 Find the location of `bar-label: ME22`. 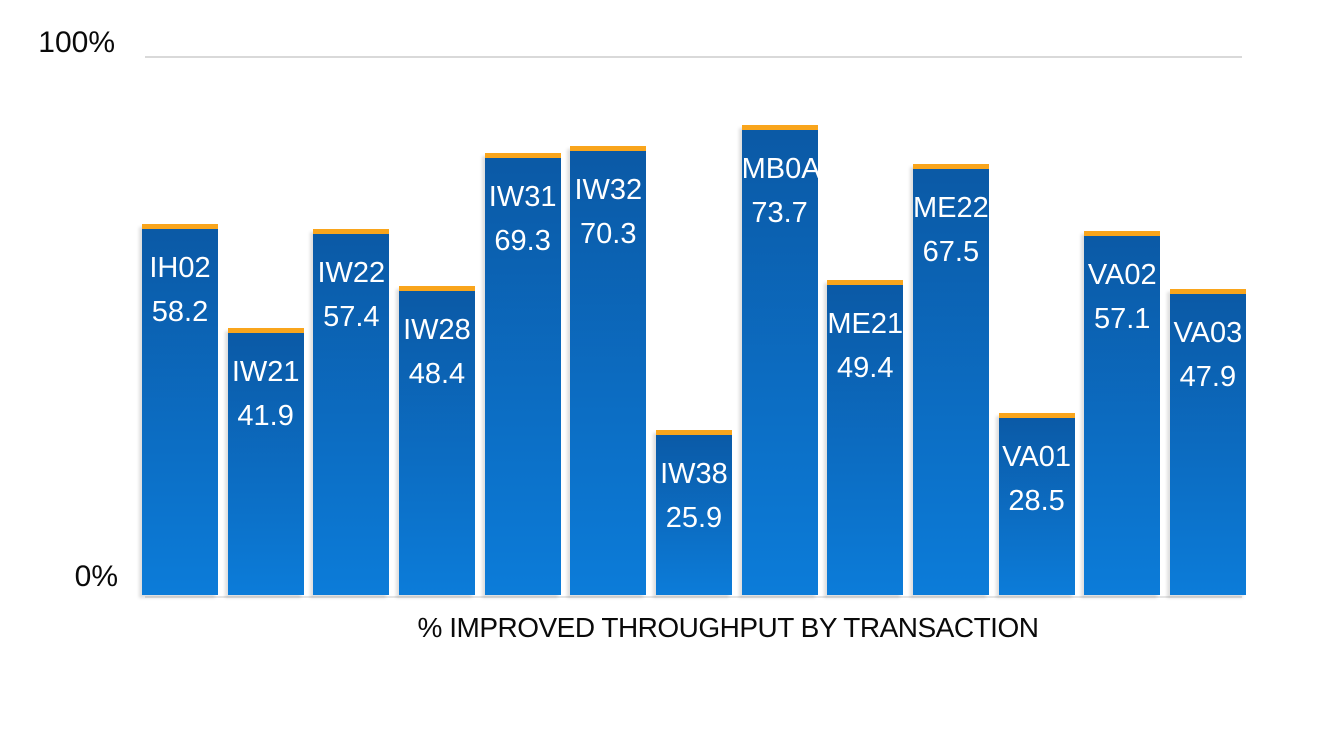

bar-label: ME22 is located at coordinates (951, 208).